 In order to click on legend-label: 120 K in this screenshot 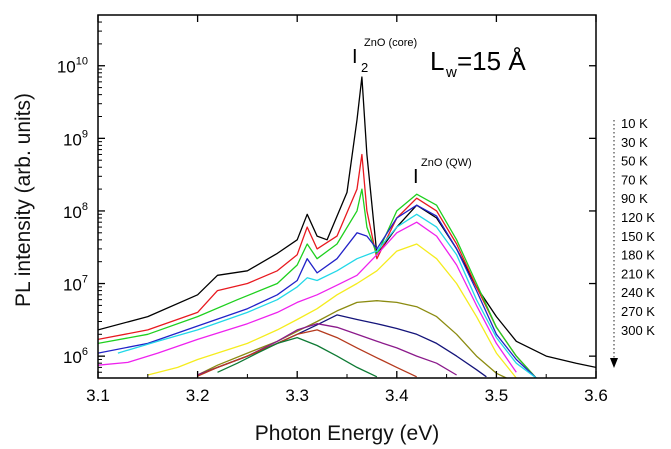, I will do `click(638, 217)`.